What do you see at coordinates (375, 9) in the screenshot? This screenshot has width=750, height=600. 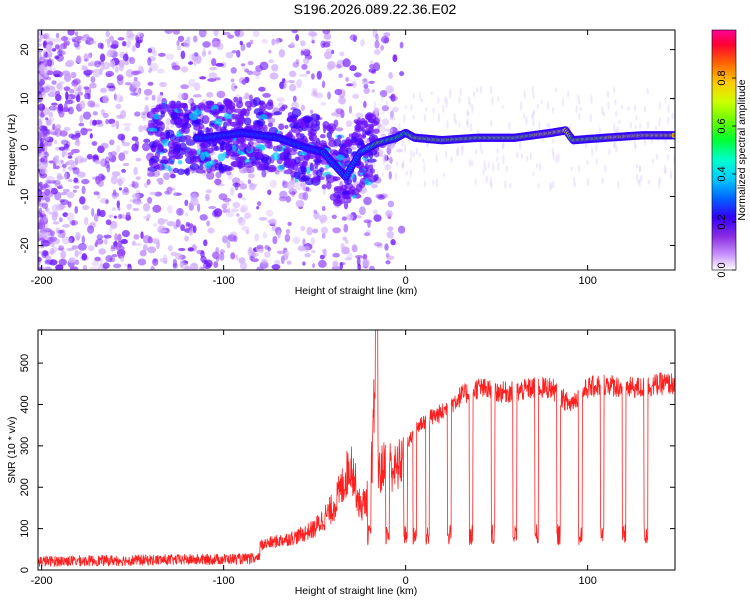 I see `figure-title: S196.2026.089.22.36.E02` at bounding box center [375, 9].